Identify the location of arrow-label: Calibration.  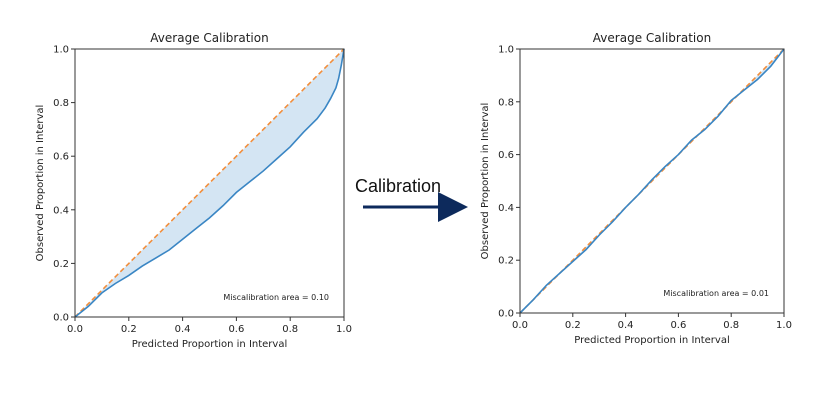
(398, 186).